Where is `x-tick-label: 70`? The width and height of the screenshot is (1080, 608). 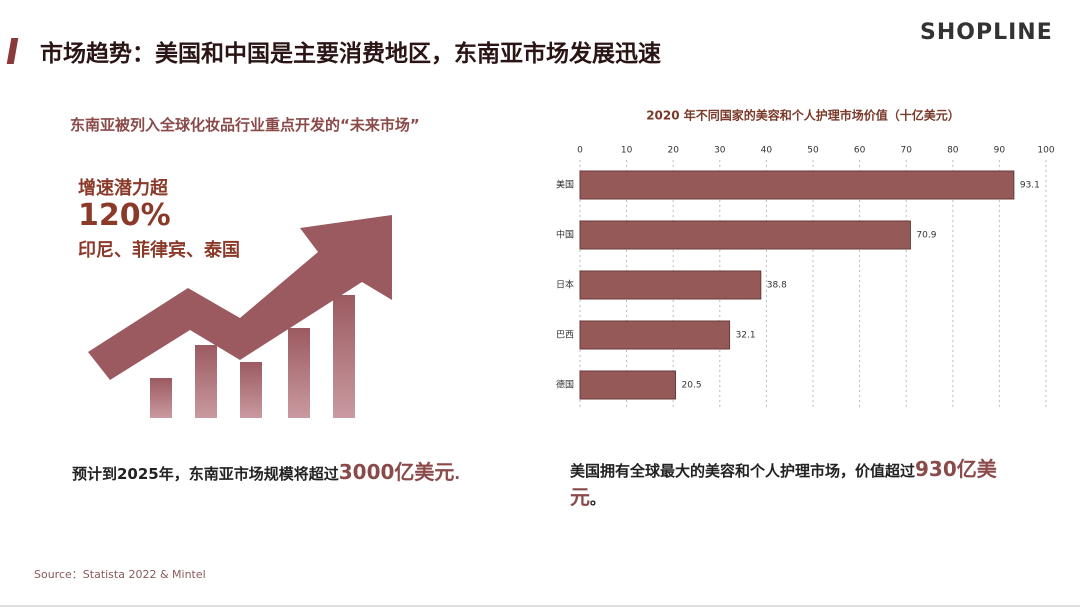
x-tick-label: 70 is located at coordinates (906, 151).